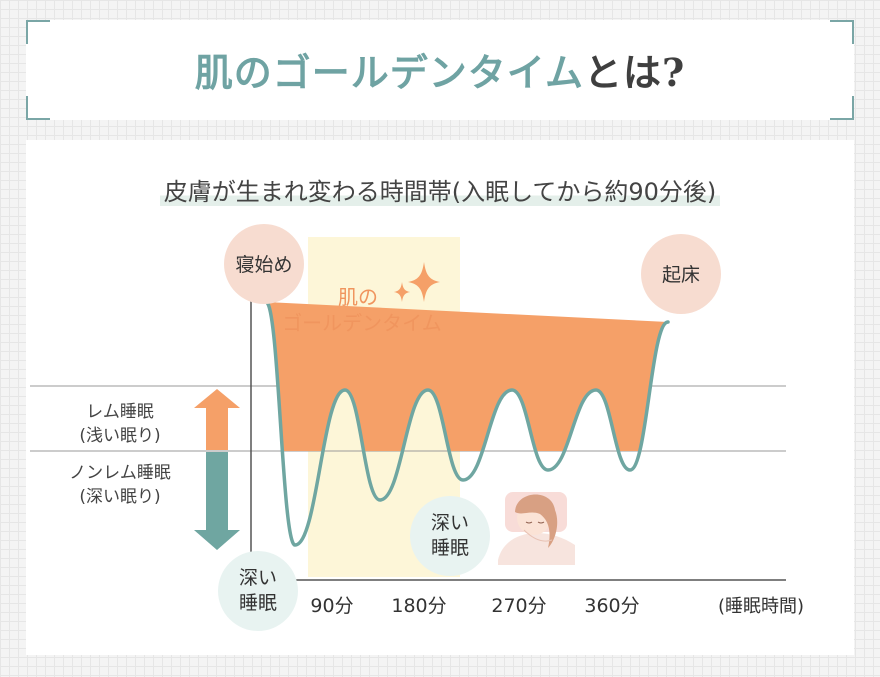 The height and width of the screenshot is (677, 880). I want to click on page-title: 肌のゴールデンタイムとは?, so click(440, 69).